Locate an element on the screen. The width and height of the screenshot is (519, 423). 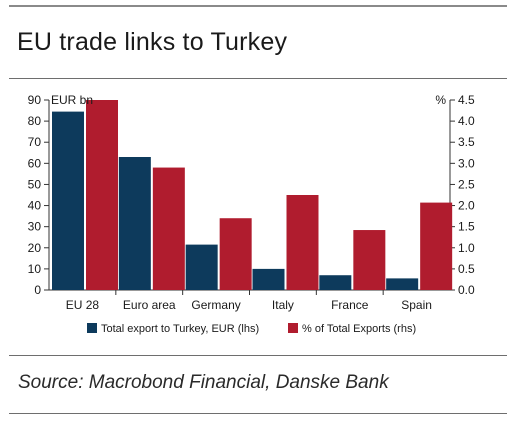
left-tick-label: 20 is located at coordinates (35, 248).